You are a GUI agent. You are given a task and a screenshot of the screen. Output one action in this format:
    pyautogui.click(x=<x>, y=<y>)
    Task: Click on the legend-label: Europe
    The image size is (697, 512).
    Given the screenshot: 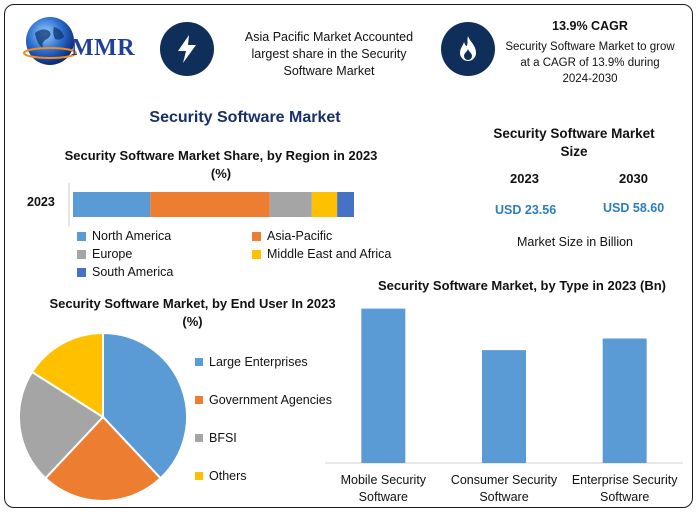 What is the action you would take?
    pyautogui.click(x=112, y=254)
    